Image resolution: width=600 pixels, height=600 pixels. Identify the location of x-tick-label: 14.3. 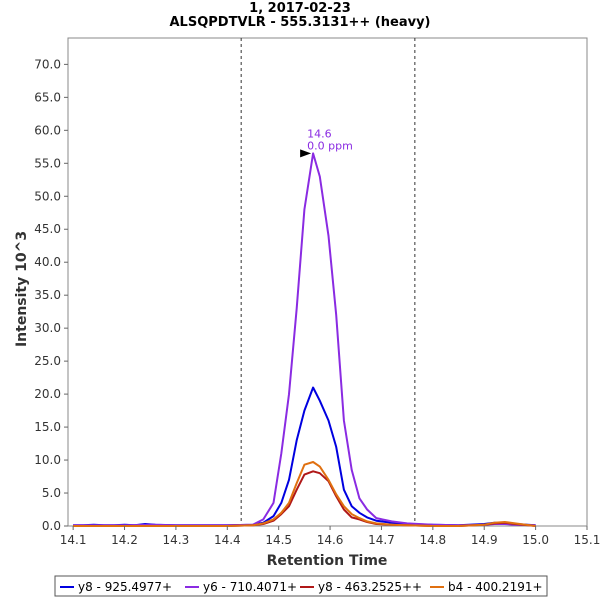
(176, 540).